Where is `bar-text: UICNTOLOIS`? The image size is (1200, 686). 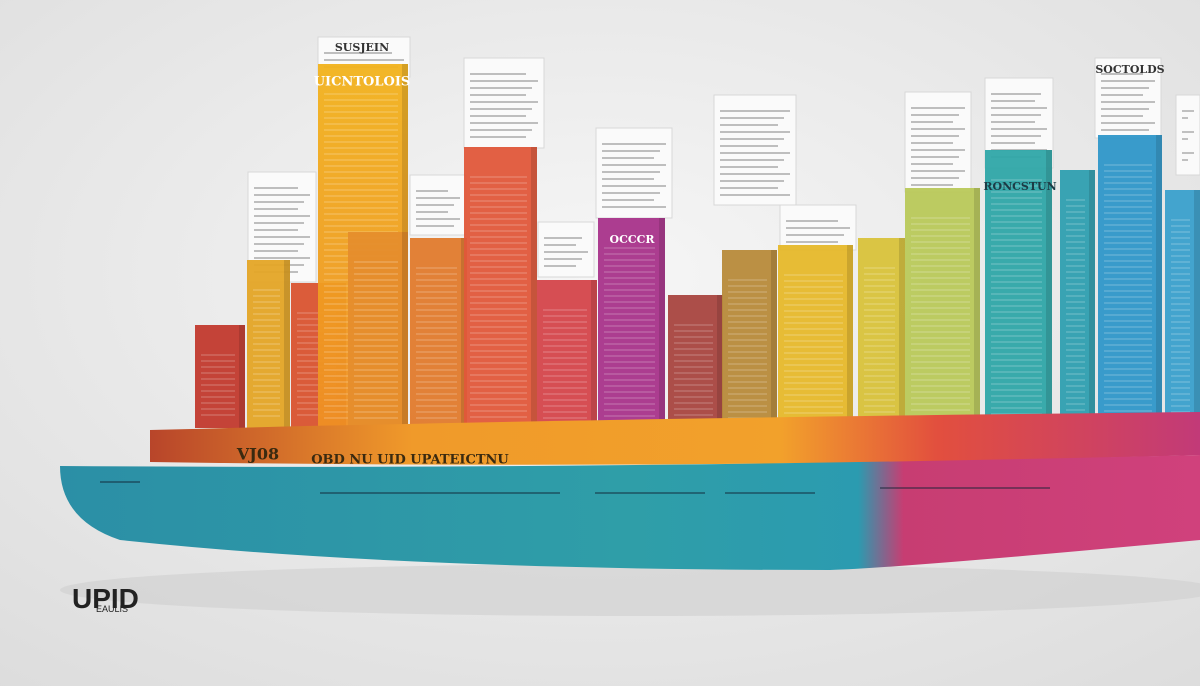 bar-text: UICNTOLOIS is located at coordinates (362, 82).